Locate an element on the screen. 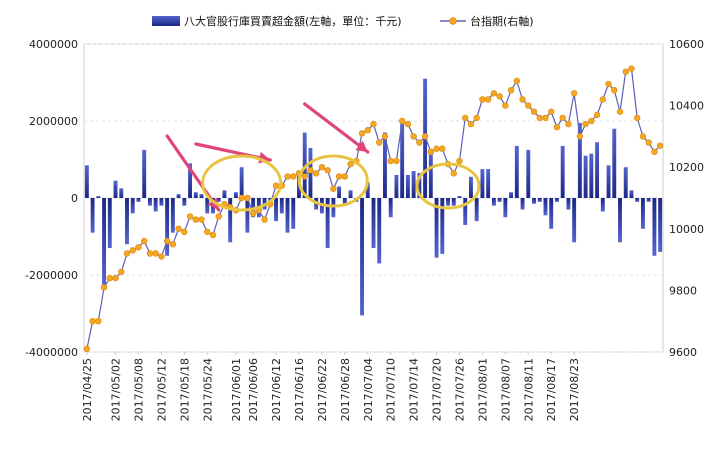  x-tick-label: 2017/05/24 is located at coordinates (207, 389).